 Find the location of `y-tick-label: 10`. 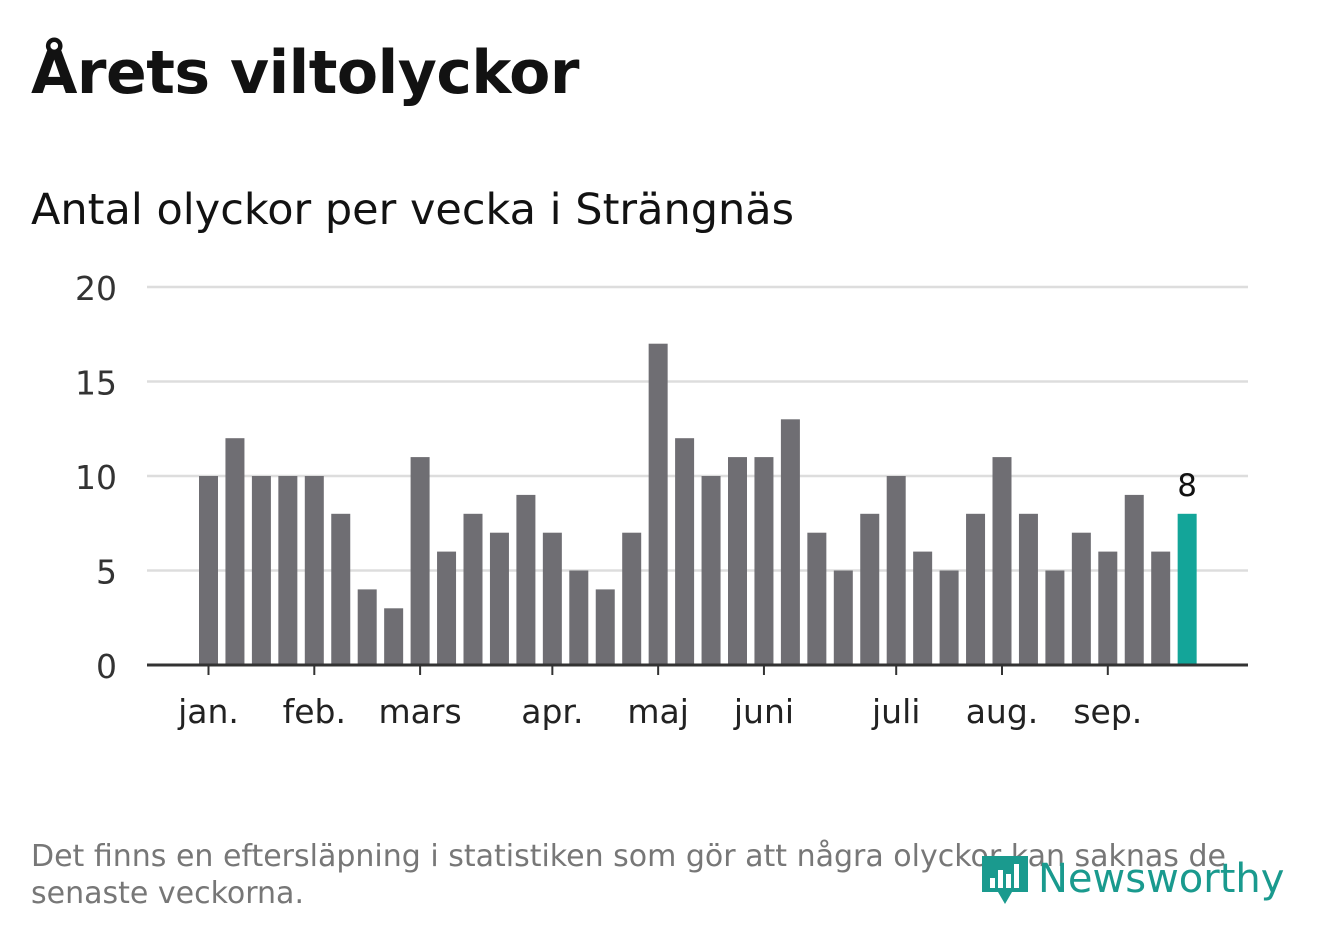

y-tick-label: 10 is located at coordinates (96, 477).